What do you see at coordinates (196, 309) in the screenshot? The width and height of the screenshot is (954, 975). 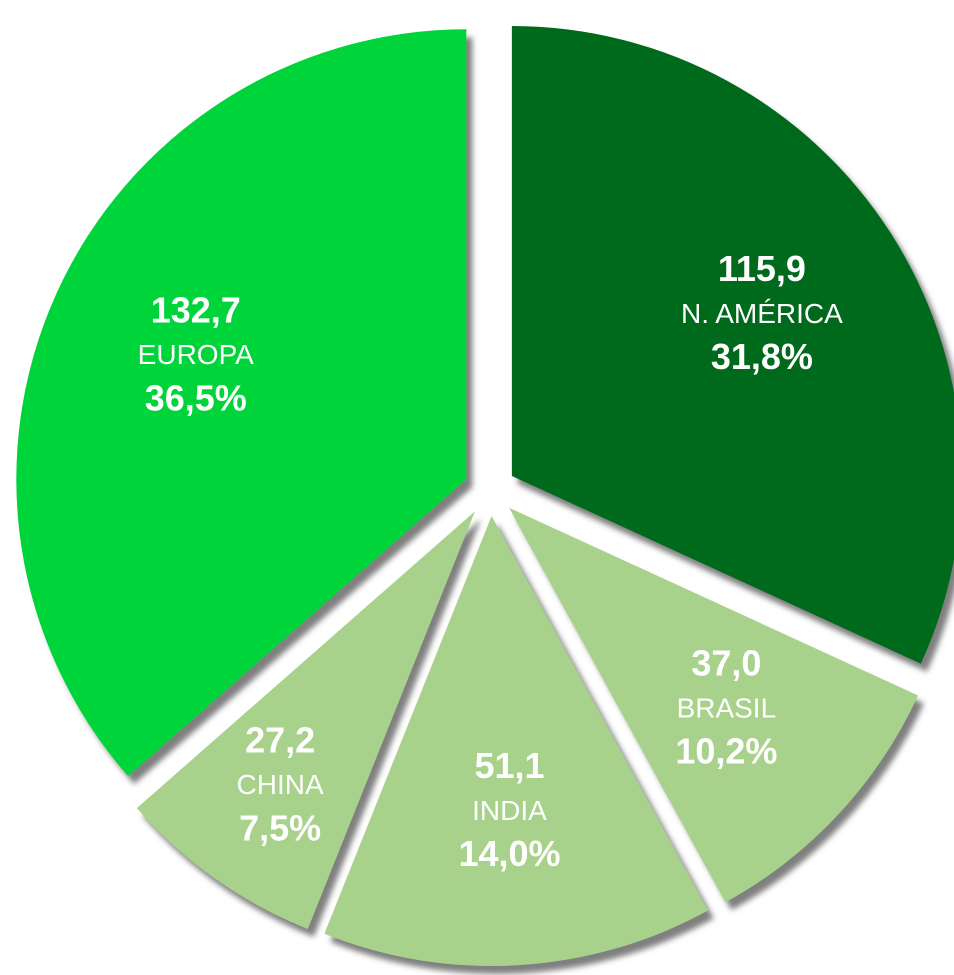 I see `value-label: 132,7` at bounding box center [196, 309].